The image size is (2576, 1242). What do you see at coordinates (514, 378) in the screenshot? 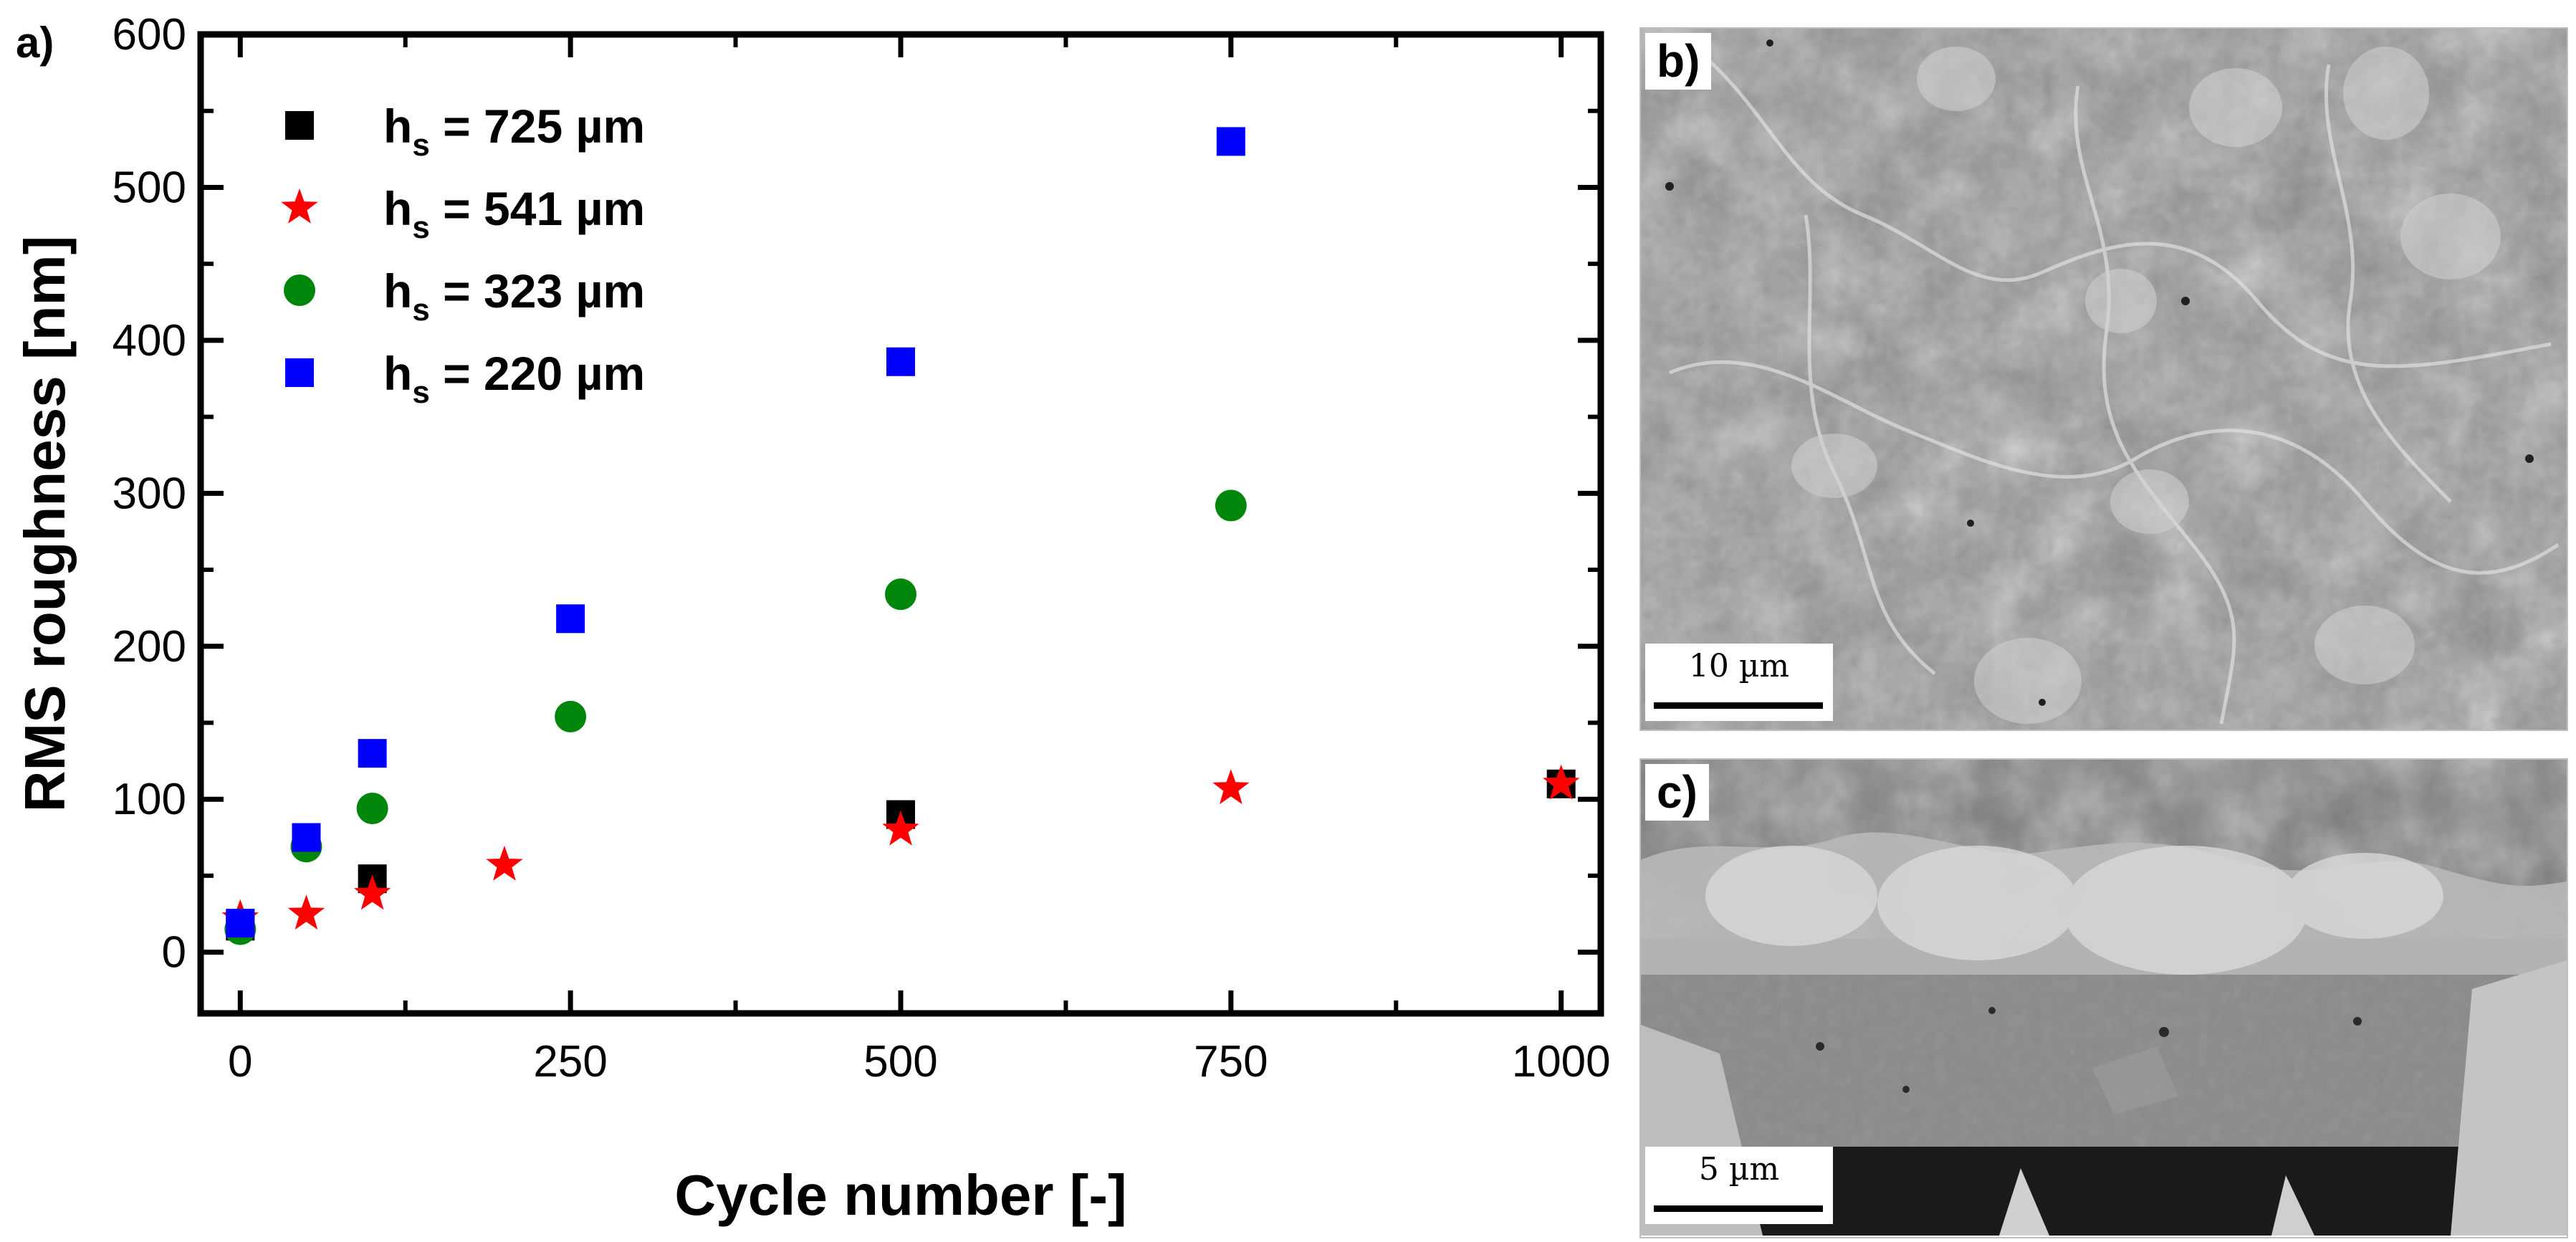
I see `legend-label: hs = 220 µm` at bounding box center [514, 378].